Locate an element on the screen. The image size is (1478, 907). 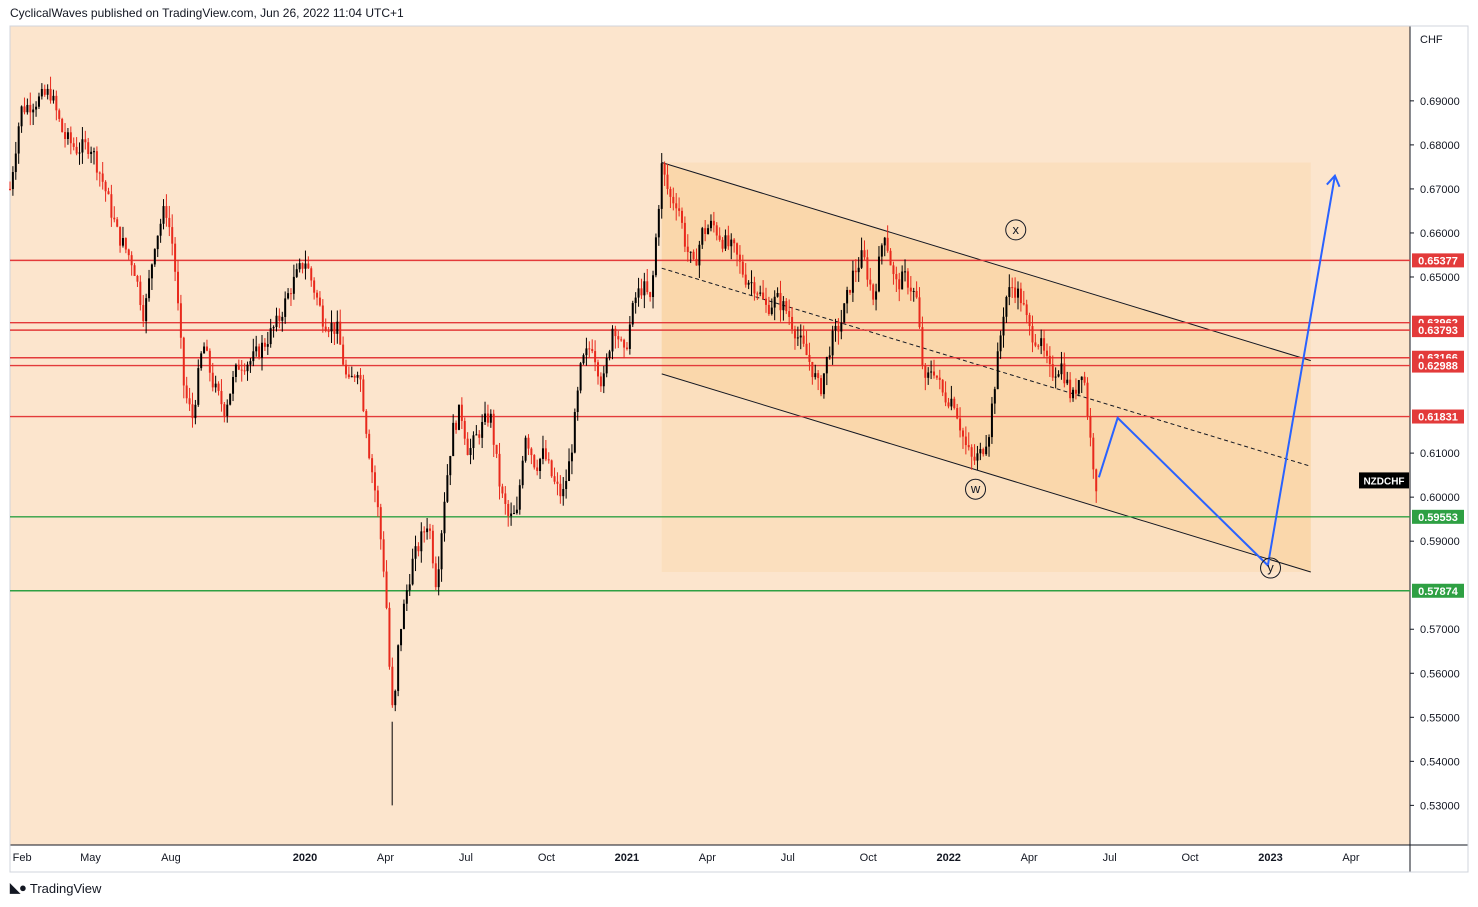
channel-median-line is located at coordinates (986, 367).